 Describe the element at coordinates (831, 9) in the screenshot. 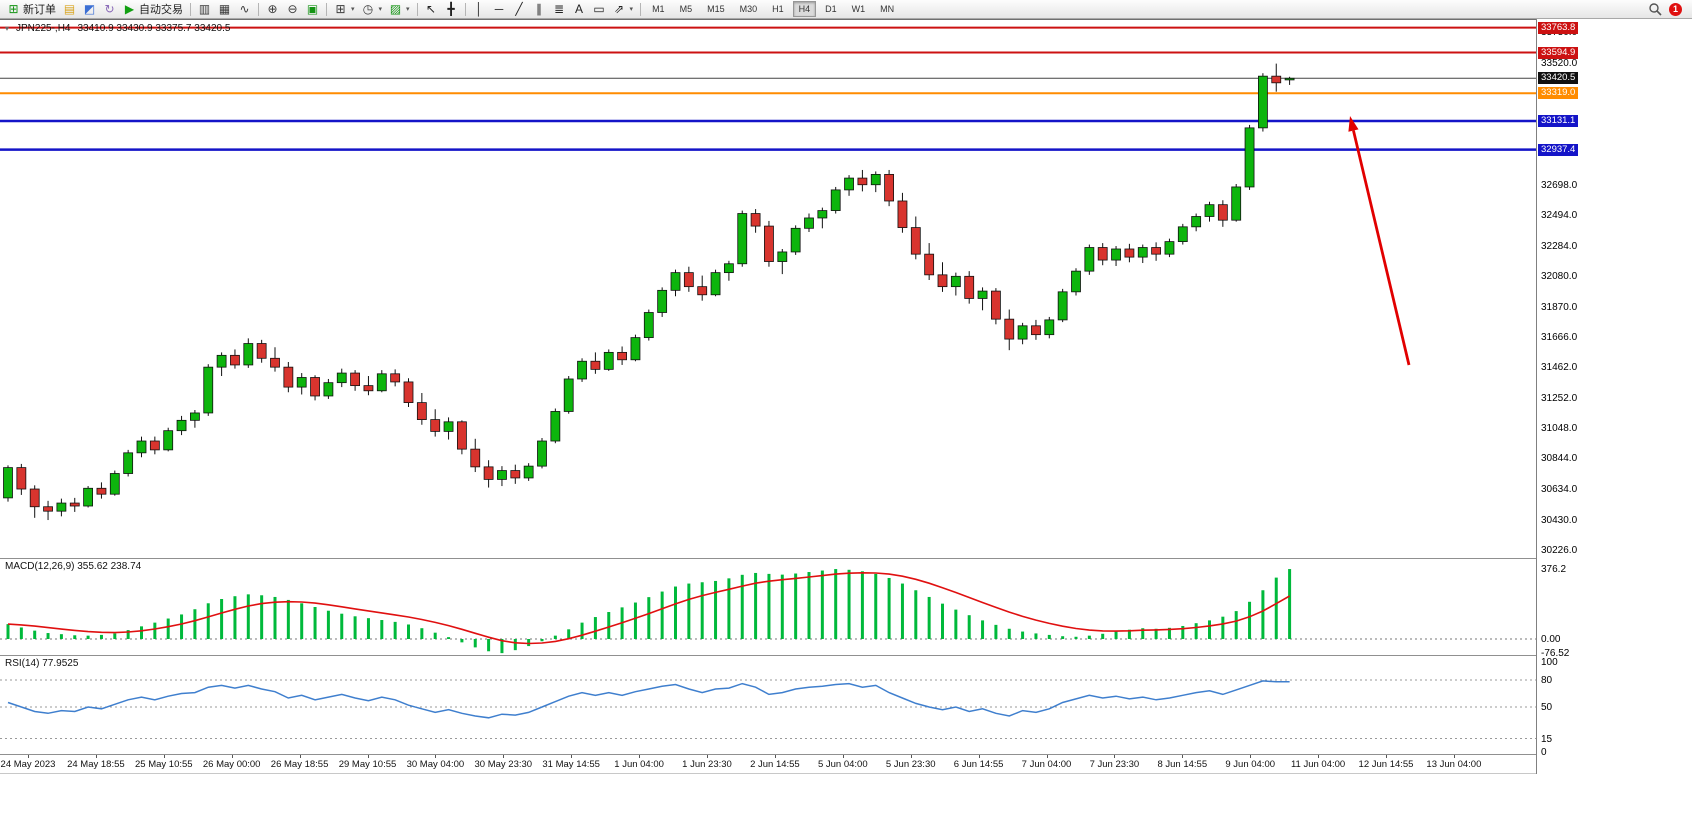

I see `timeframe-d1-button: D1` at that location.